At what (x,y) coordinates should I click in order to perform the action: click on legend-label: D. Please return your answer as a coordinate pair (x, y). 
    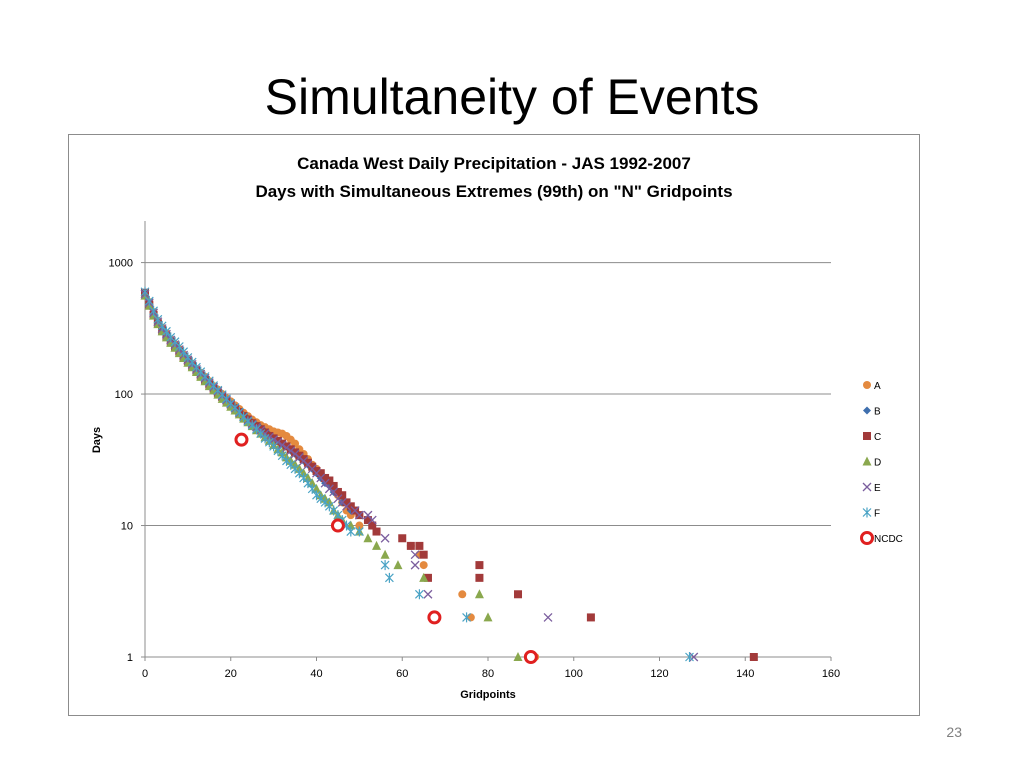
    Looking at the image, I should click on (877, 463).